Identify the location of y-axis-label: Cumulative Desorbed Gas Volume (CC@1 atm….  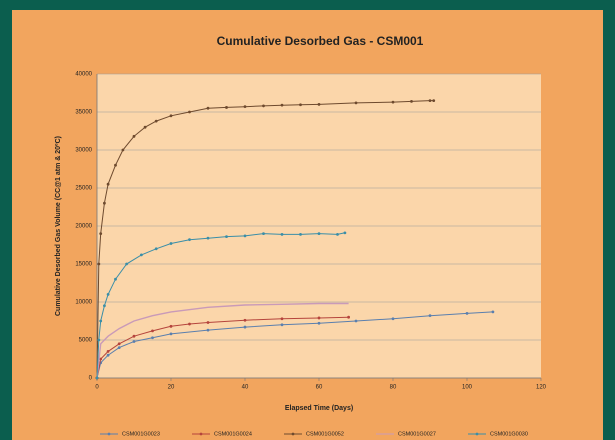
(58, 226).